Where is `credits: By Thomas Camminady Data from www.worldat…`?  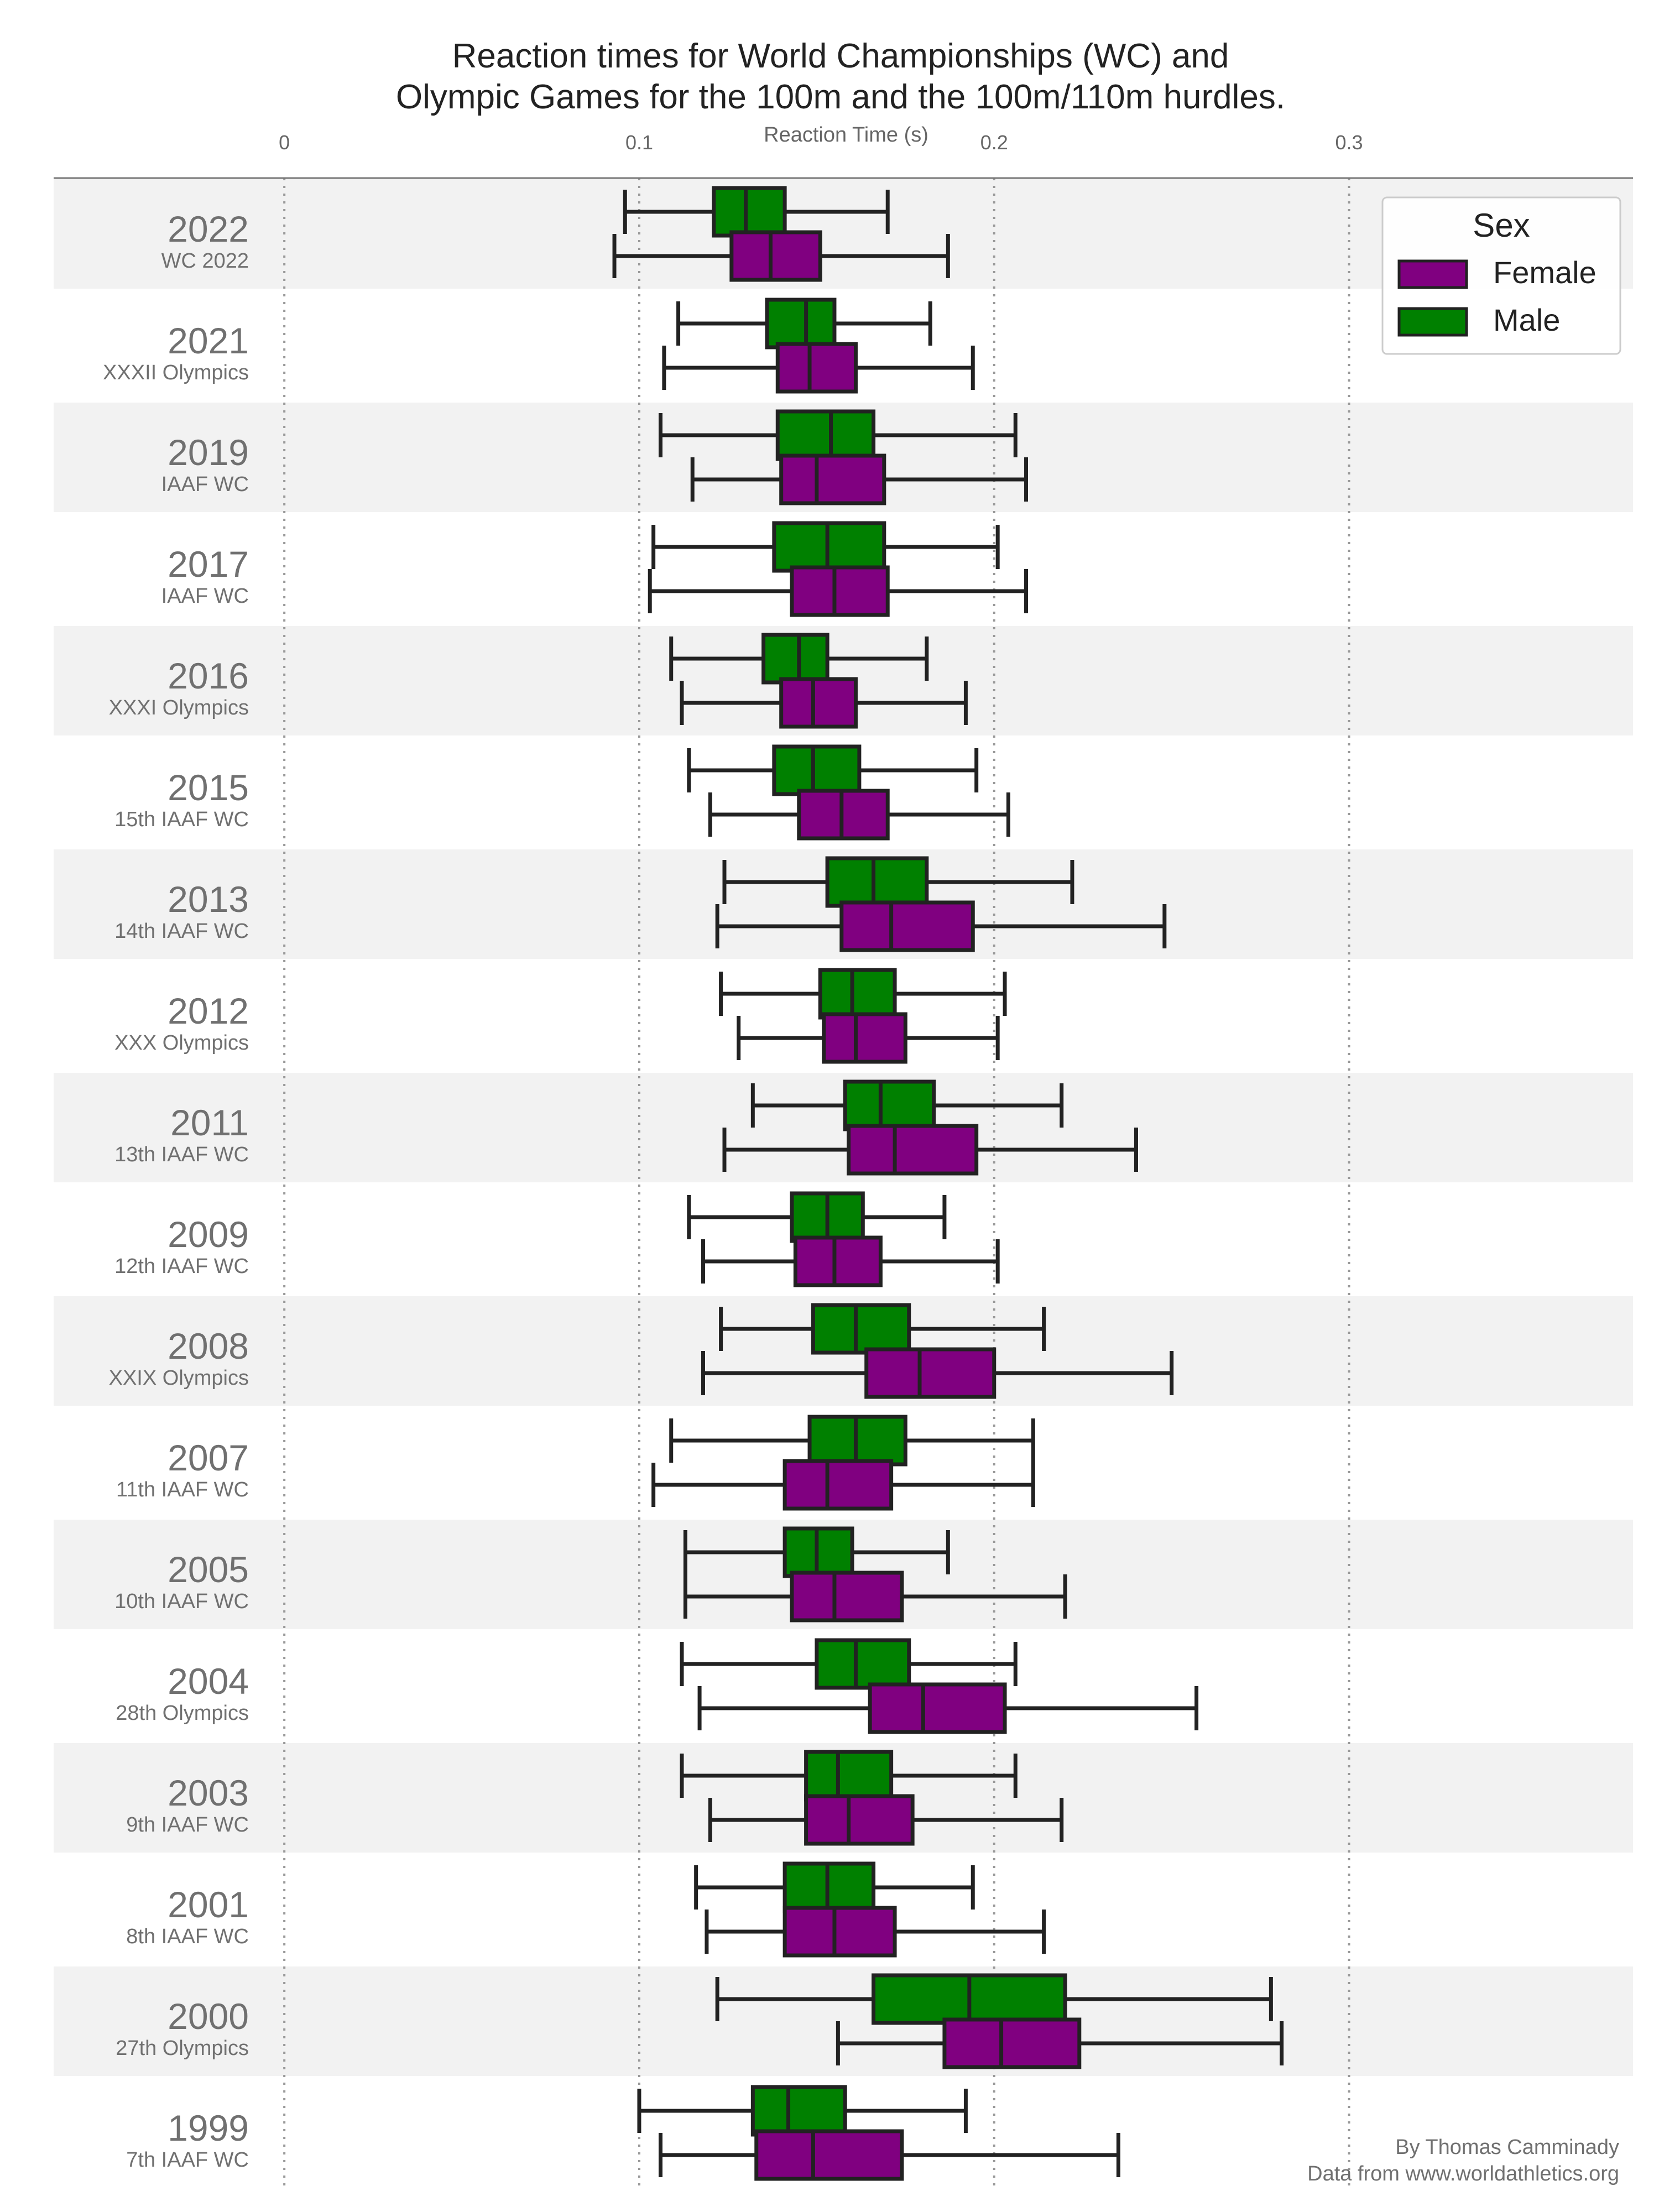 credits: By Thomas Camminady Data from www.worldat… is located at coordinates (1463, 2161).